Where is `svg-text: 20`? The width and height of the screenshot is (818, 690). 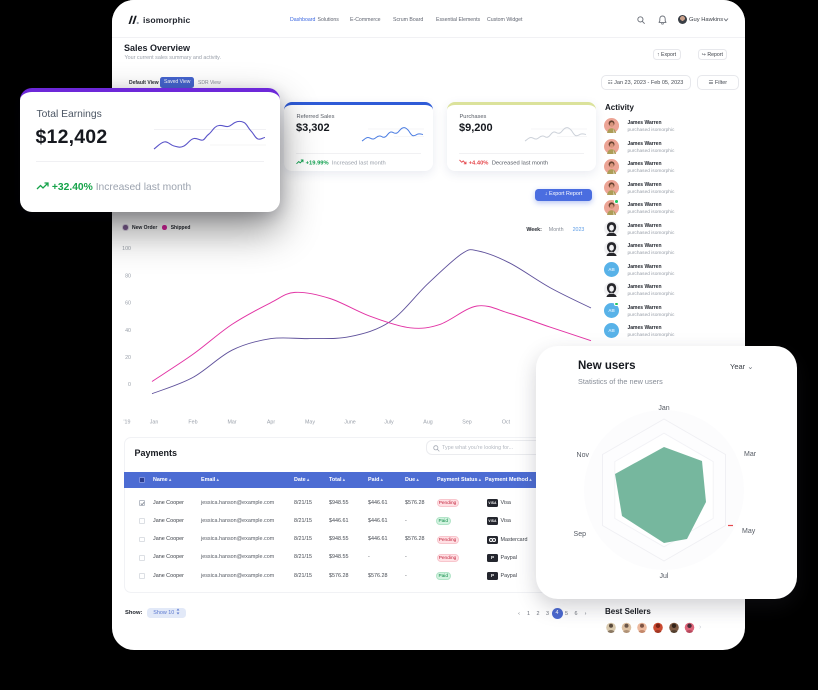
svg-text: 20 is located at coordinates (128, 358).